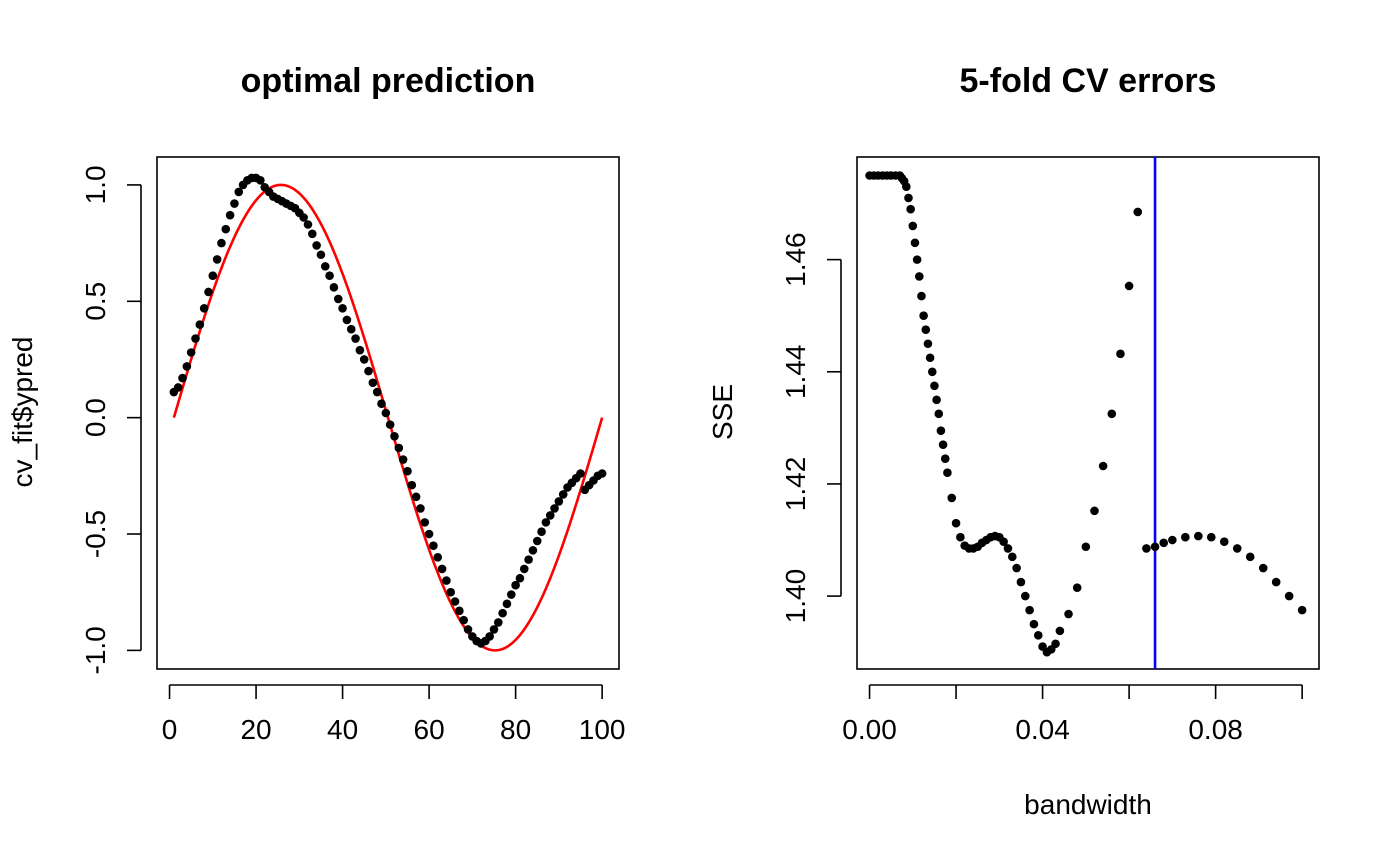 The height and width of the screenshot is (866, 1400). What do you see at coordinates (795, 372) in the screenshot?
I see `right-y-tick-label: 1.44` at bounding box center [795, 372].